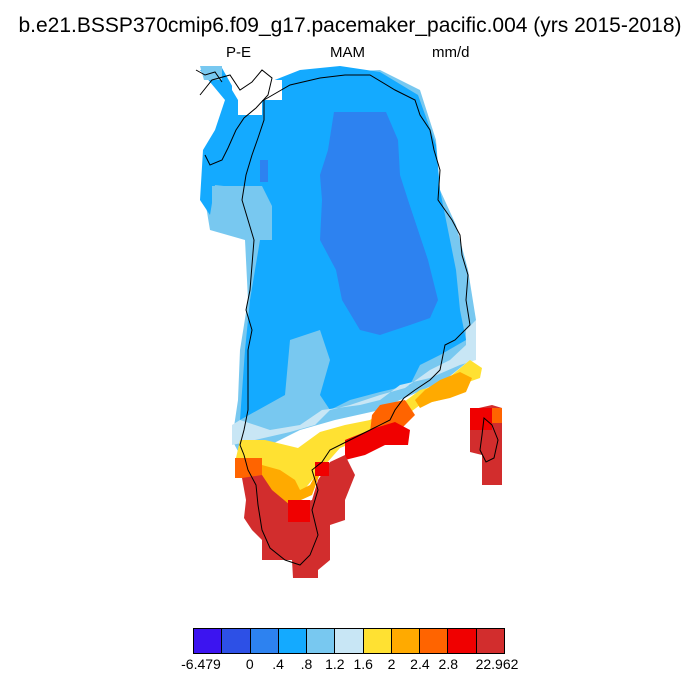  Describe the element at coordinates (379, 223) in the screenshot. I see `field-region-dark-blue` at that location.